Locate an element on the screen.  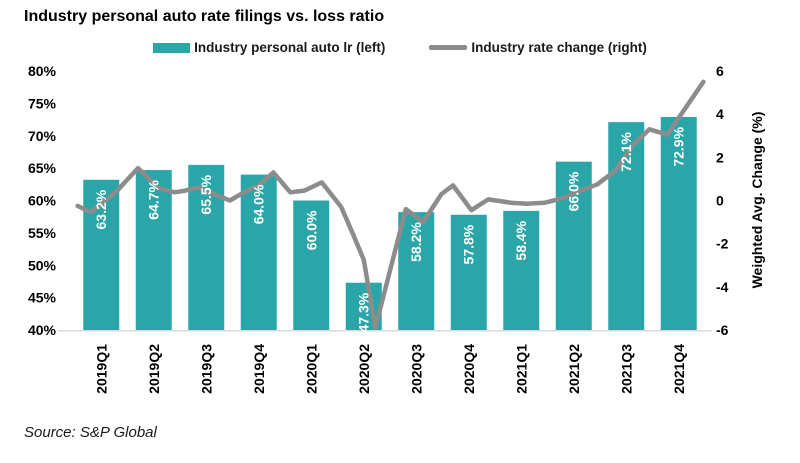
bar-value-label: 58.2% is located at coordinates (416, 242).